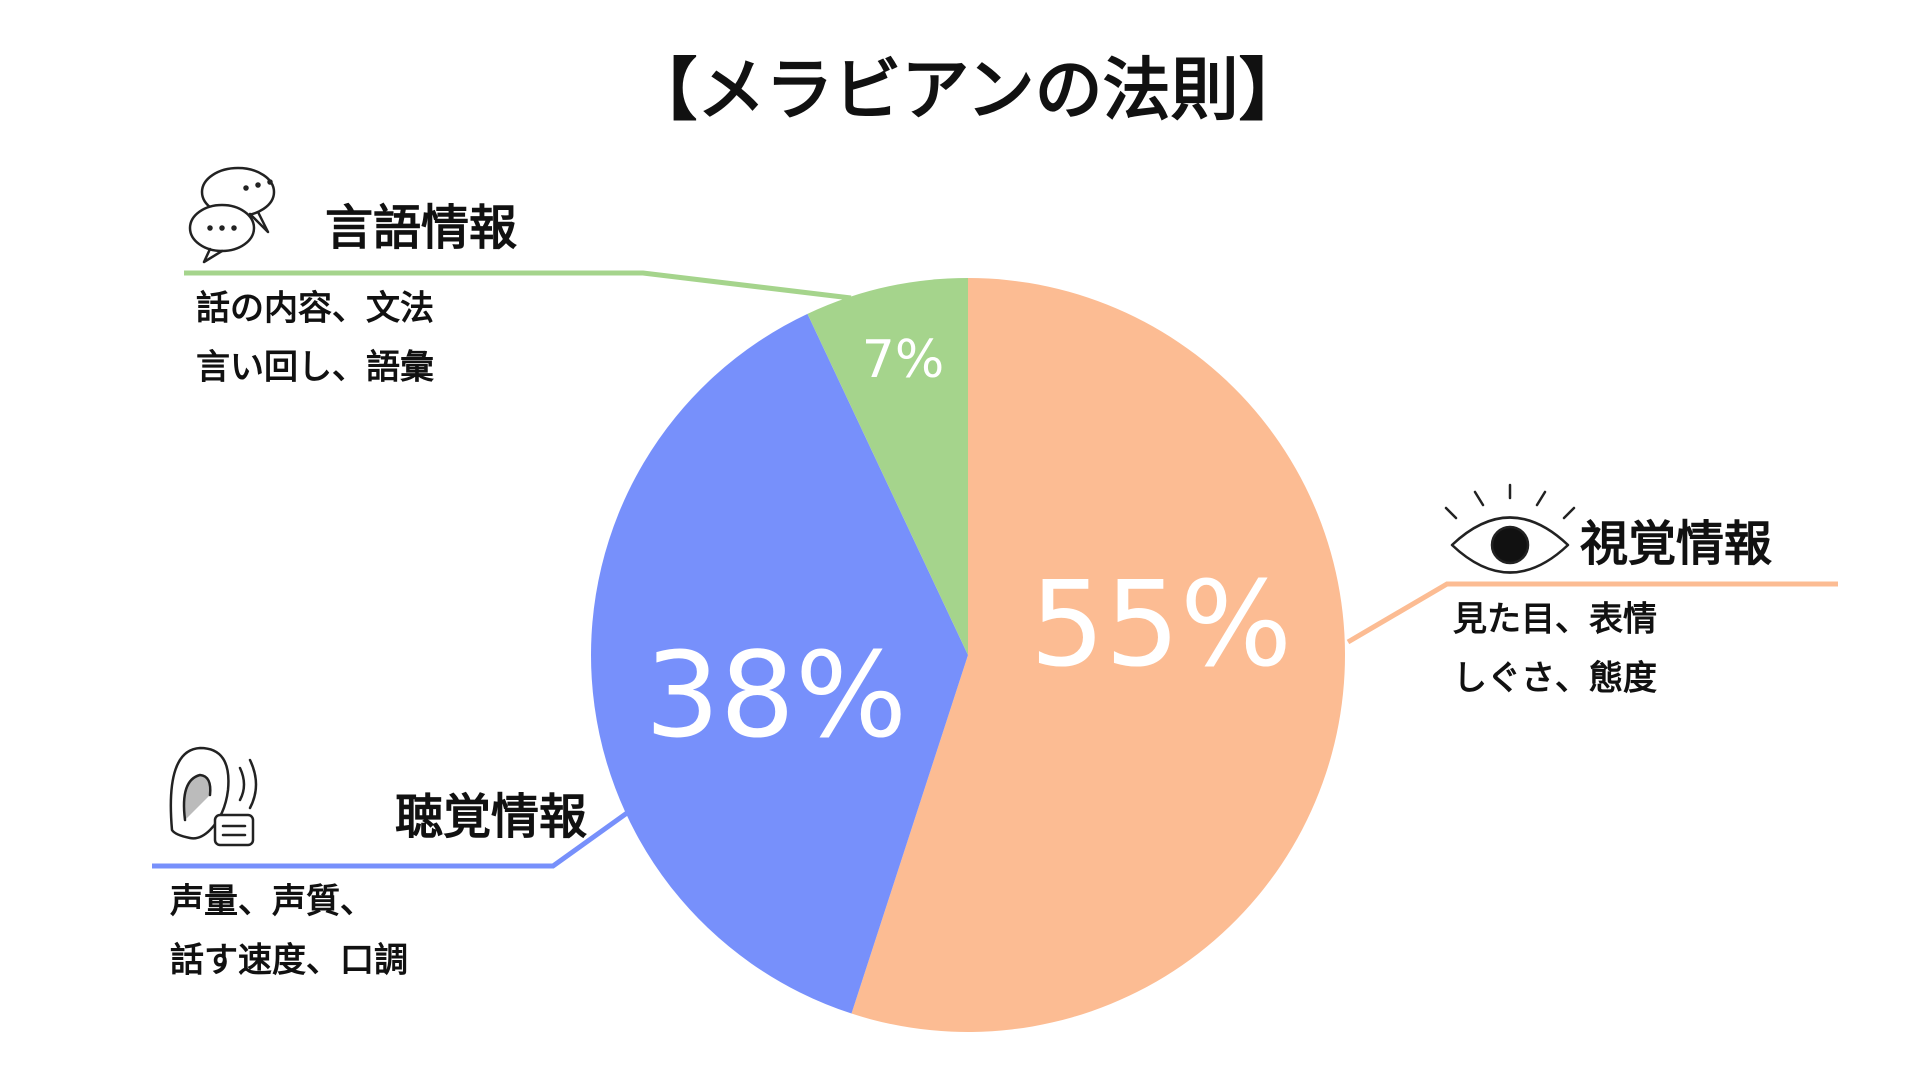  What do you see at coordinates (1555, 679) in the screenshot?
I see `description: しぐさ、態度` at bounding box center [1555, 679].